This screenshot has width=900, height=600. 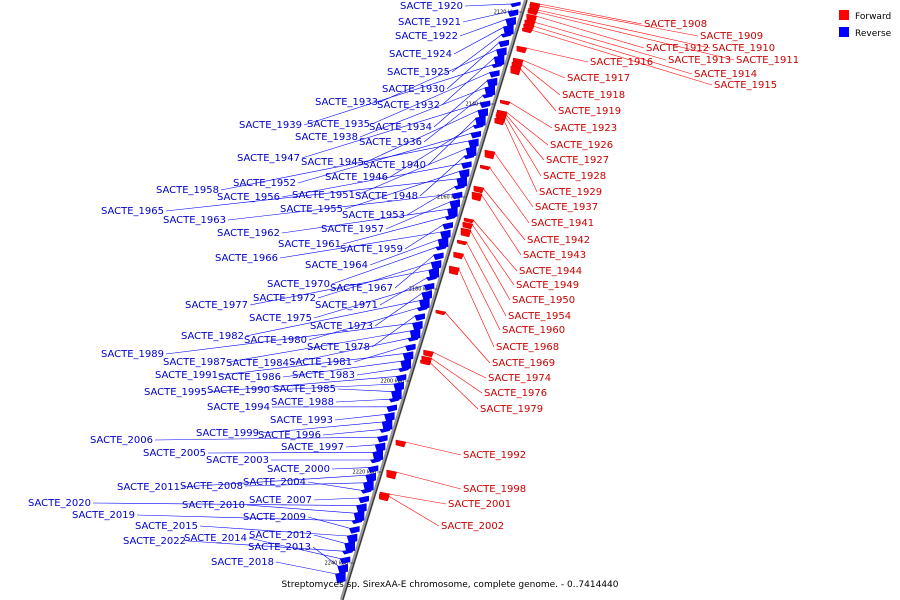 I want to click on reverse-gene-label: SACTE_1938, so click(x=326, y=137).